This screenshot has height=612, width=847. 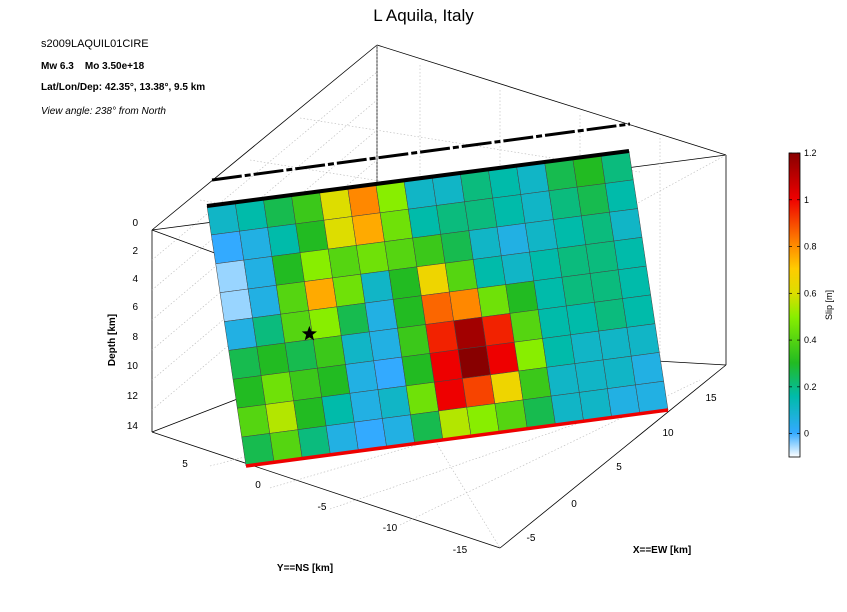 I want to click on ew-tick-label: 0, so click(x=574, y=504).